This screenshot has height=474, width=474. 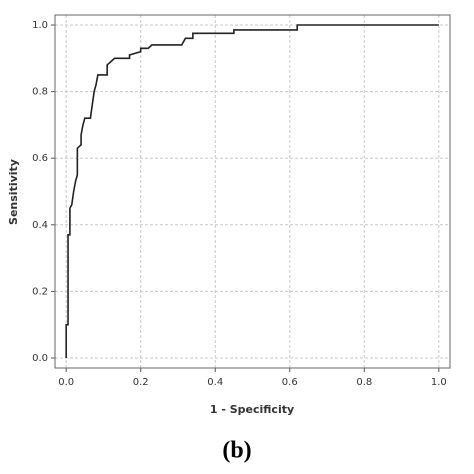 What do you see at coordinates (252, 409) in the screenshot?
I see `x-axis-title: 1 - Specificity` at bounding box center [252, 409].